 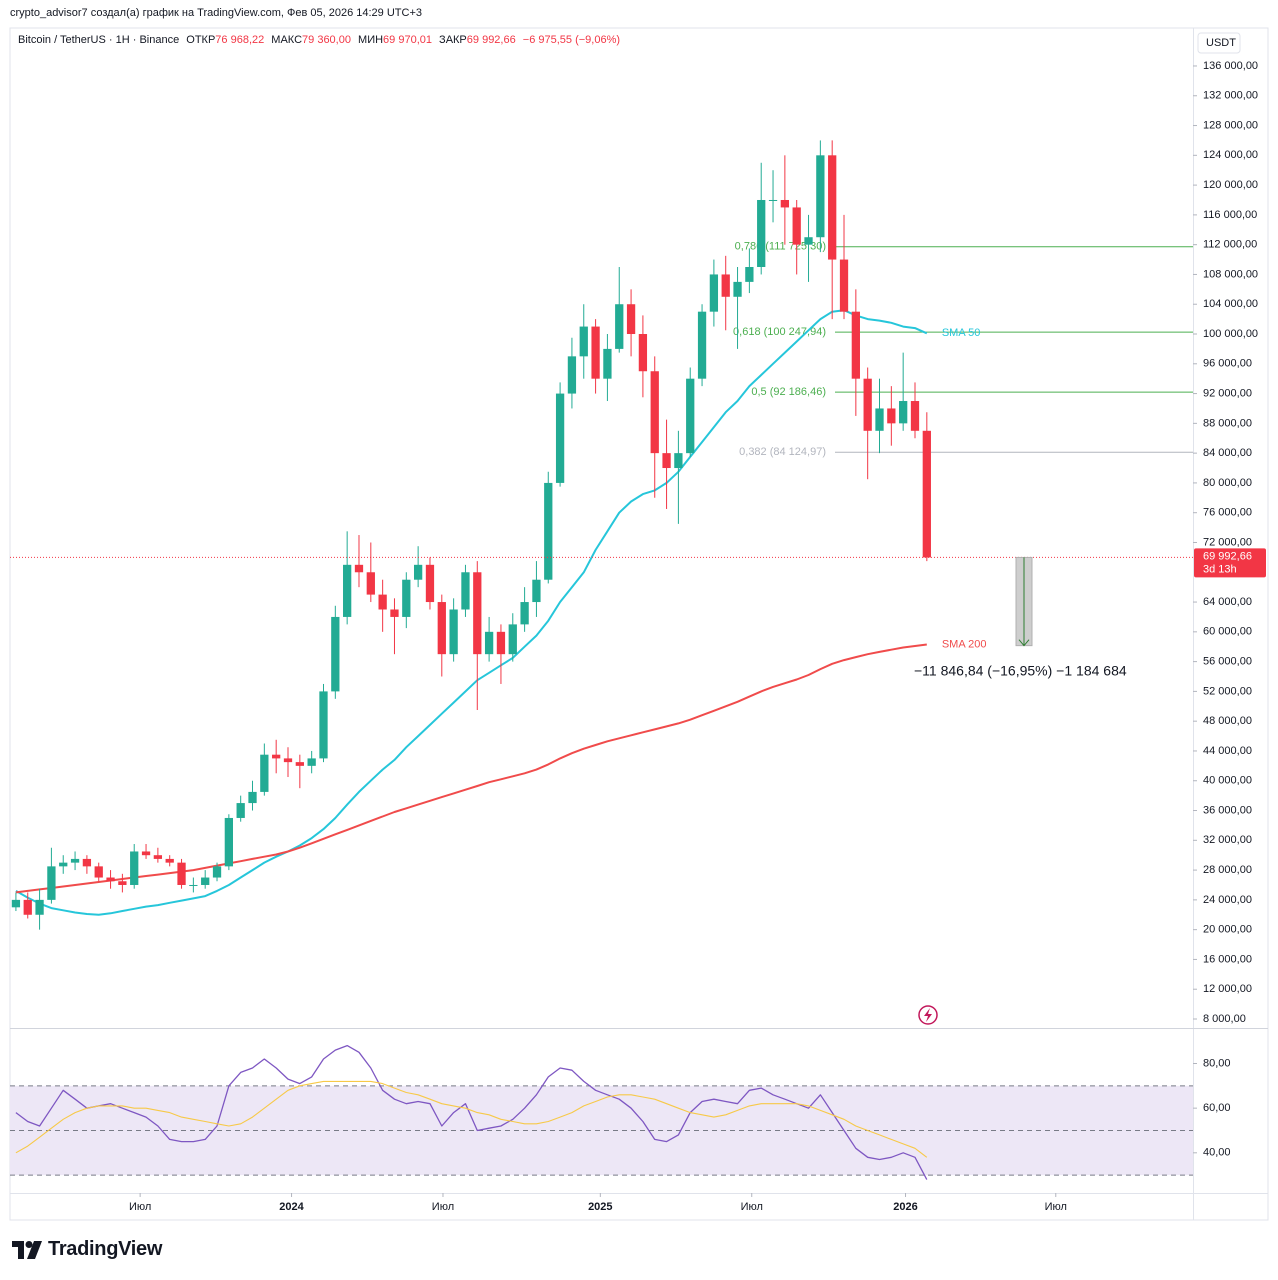 What do you see at coordinates (1227, 423) in the screenshot?
I see `y-tick-label: 88 000,00` at bounding box center [1227, 423].